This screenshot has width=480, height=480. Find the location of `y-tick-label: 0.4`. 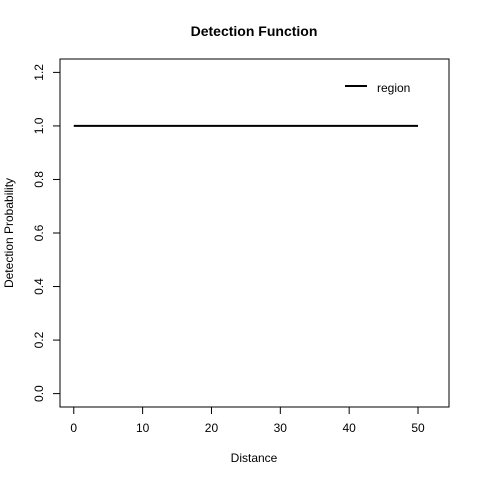

y-tick-label: 0.4 is located at coordinates (39, 286).